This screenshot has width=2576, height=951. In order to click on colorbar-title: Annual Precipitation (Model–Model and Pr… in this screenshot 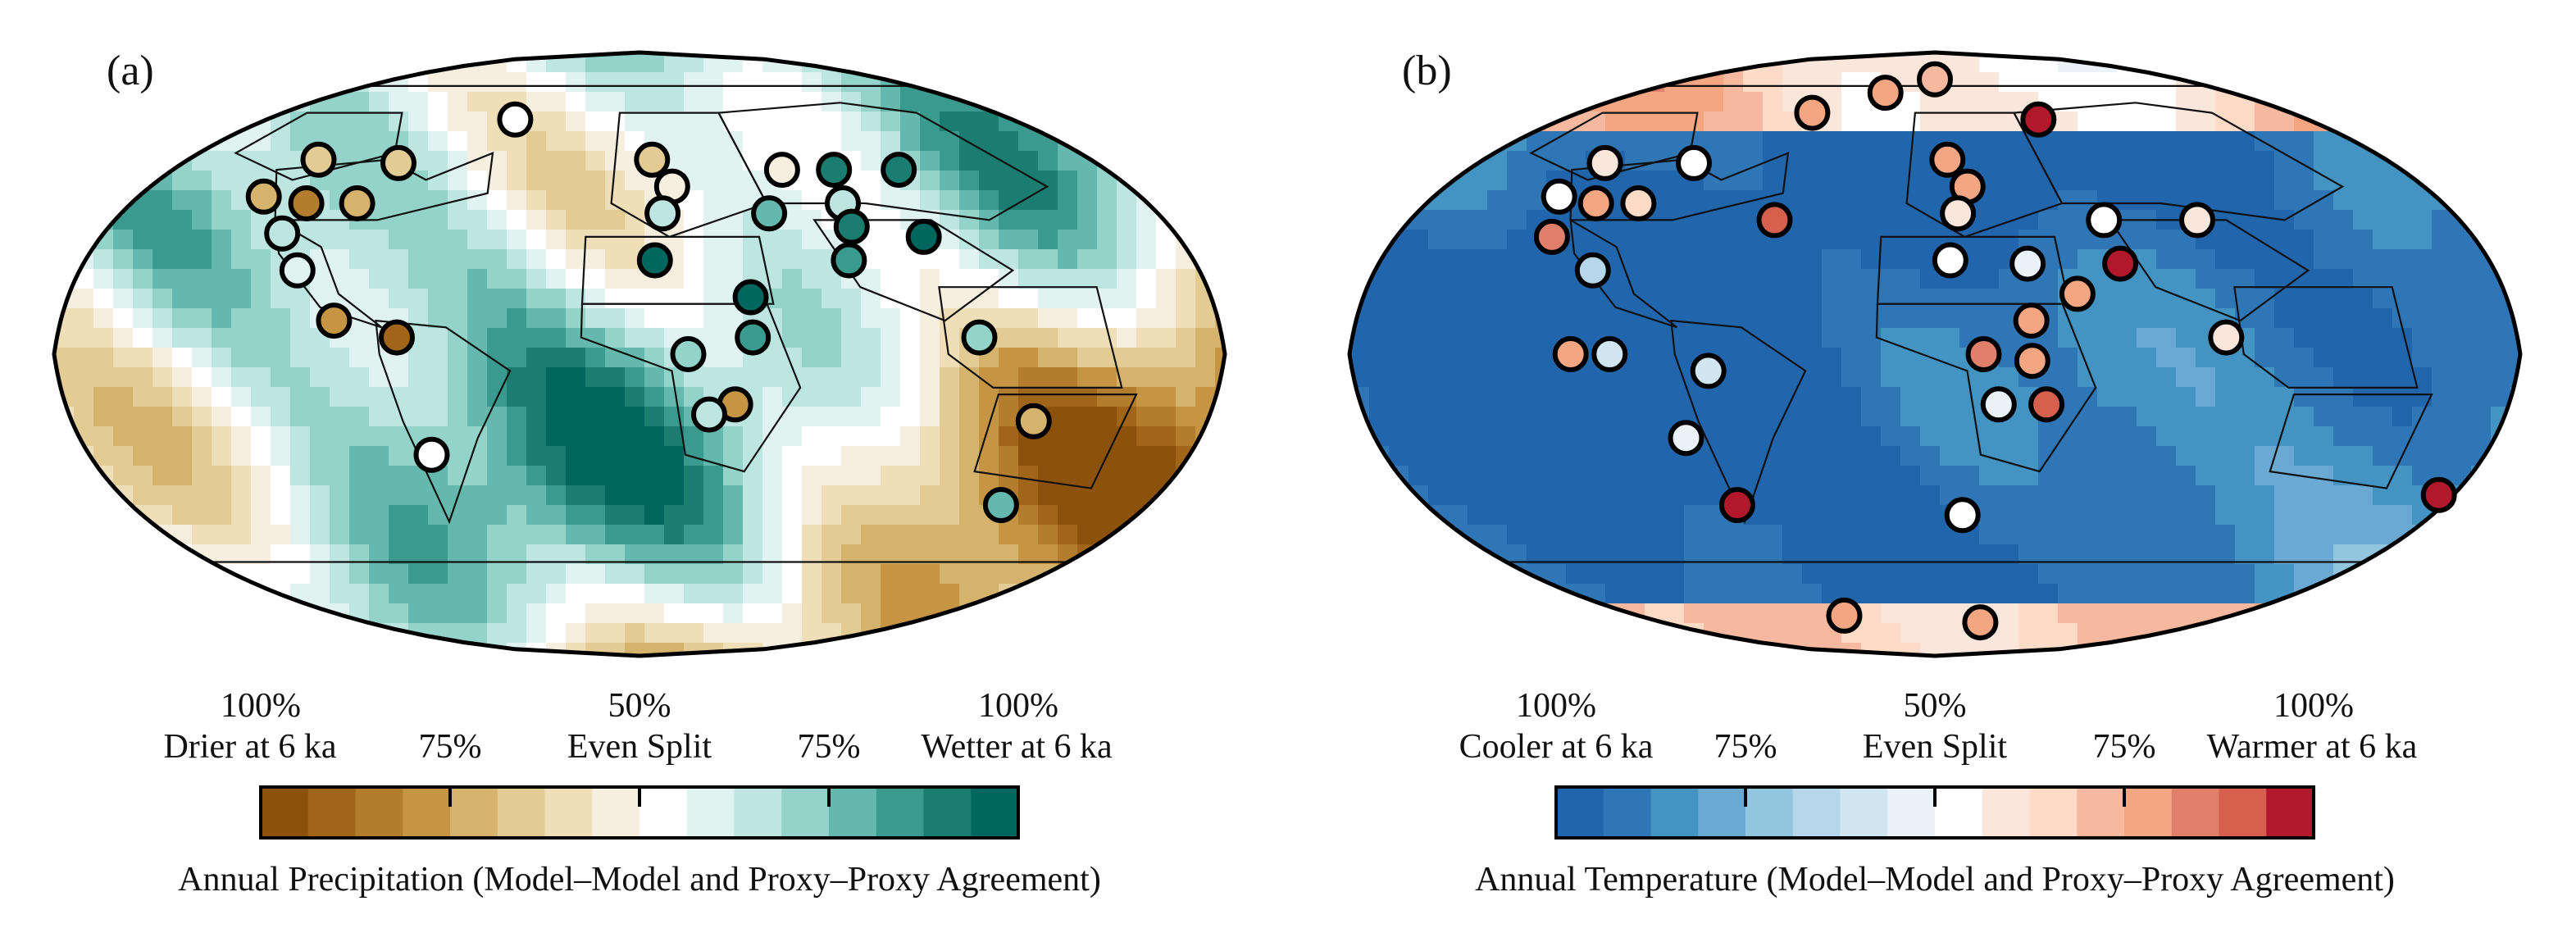, I will do `click(639, 880)`.